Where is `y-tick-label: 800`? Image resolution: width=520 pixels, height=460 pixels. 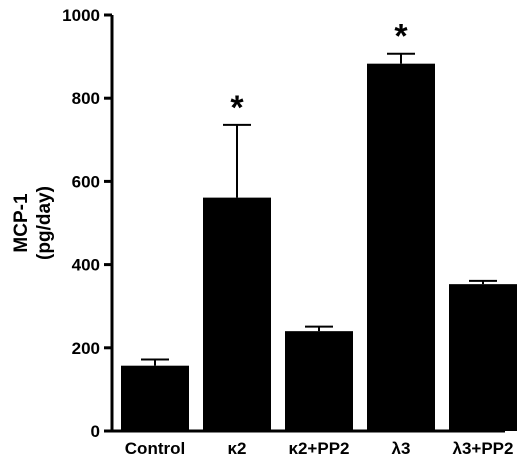 y-tick-label: 800 is located at coordinates (86, 98).